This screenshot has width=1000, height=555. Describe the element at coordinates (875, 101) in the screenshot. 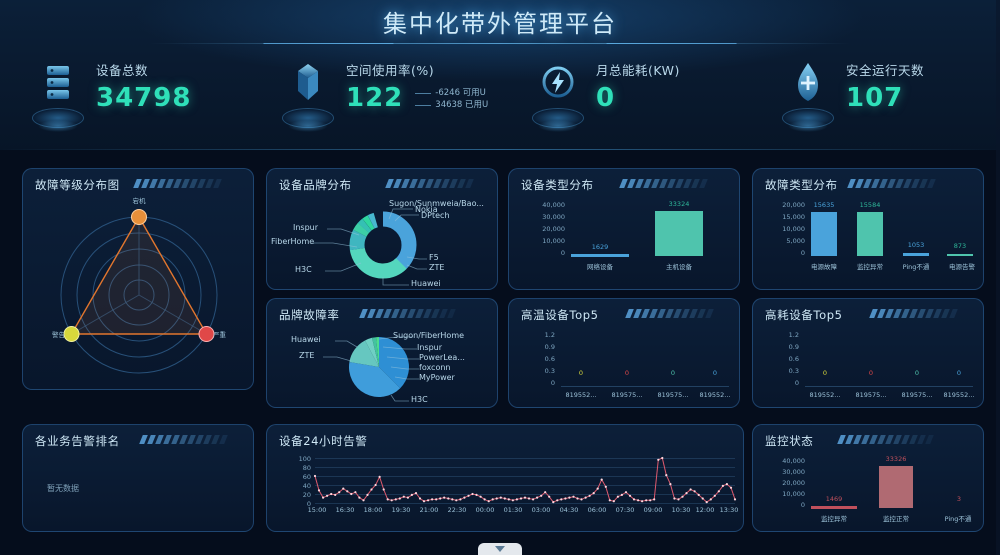

I see `kpi-safe-days: 安全运行天数 107` at that location.